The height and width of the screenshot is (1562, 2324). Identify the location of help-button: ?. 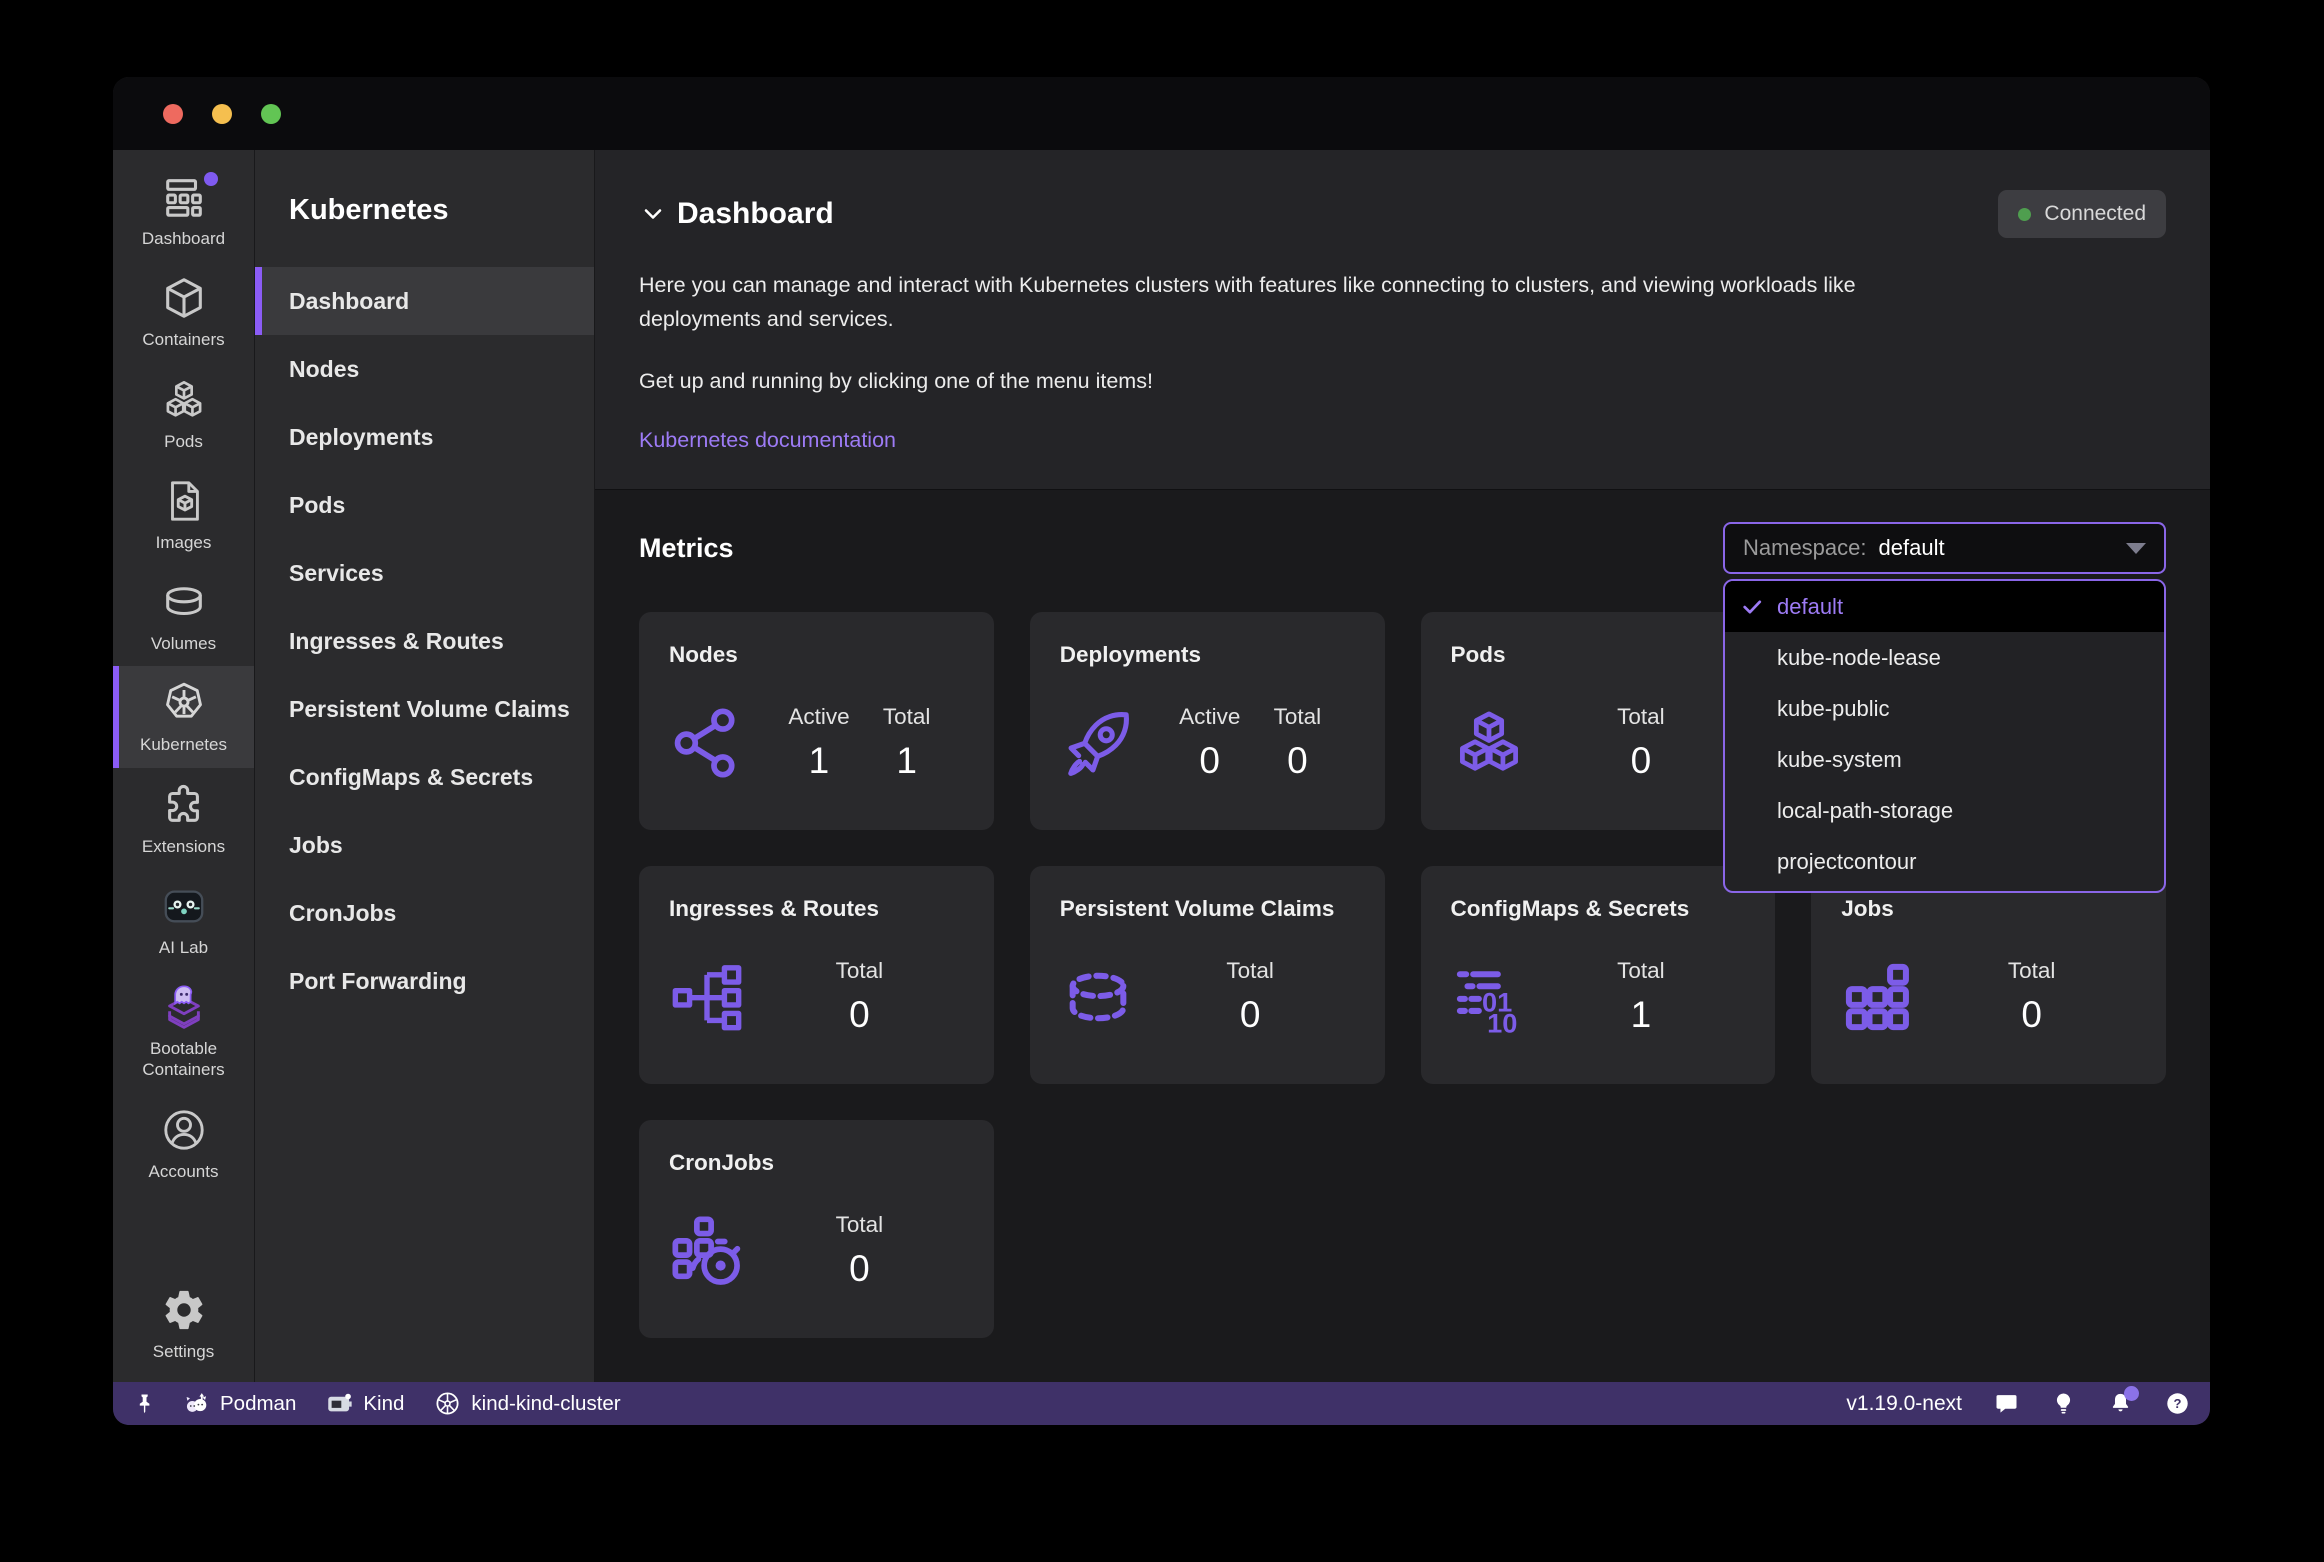
(2177, 1403).